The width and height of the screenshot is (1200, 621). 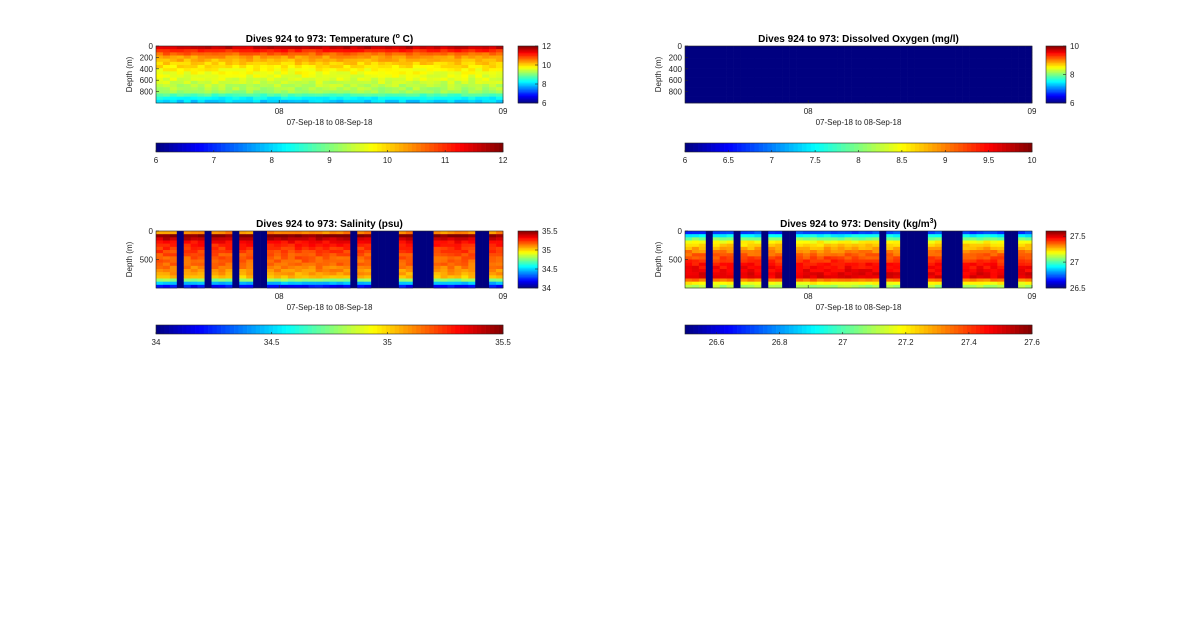 What do you see at coordinates (1032, 296) in the screenshot?
I see `x-tick-label: 09` at bounding box center [1032, 296].